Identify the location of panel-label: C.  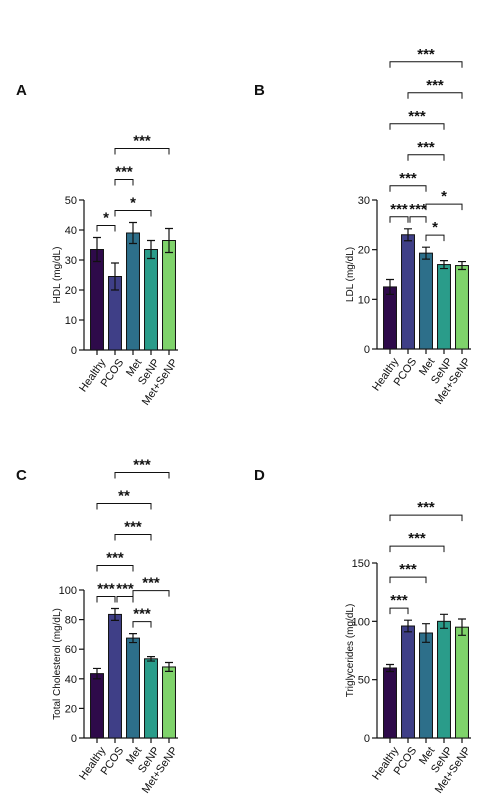
(21, 475).